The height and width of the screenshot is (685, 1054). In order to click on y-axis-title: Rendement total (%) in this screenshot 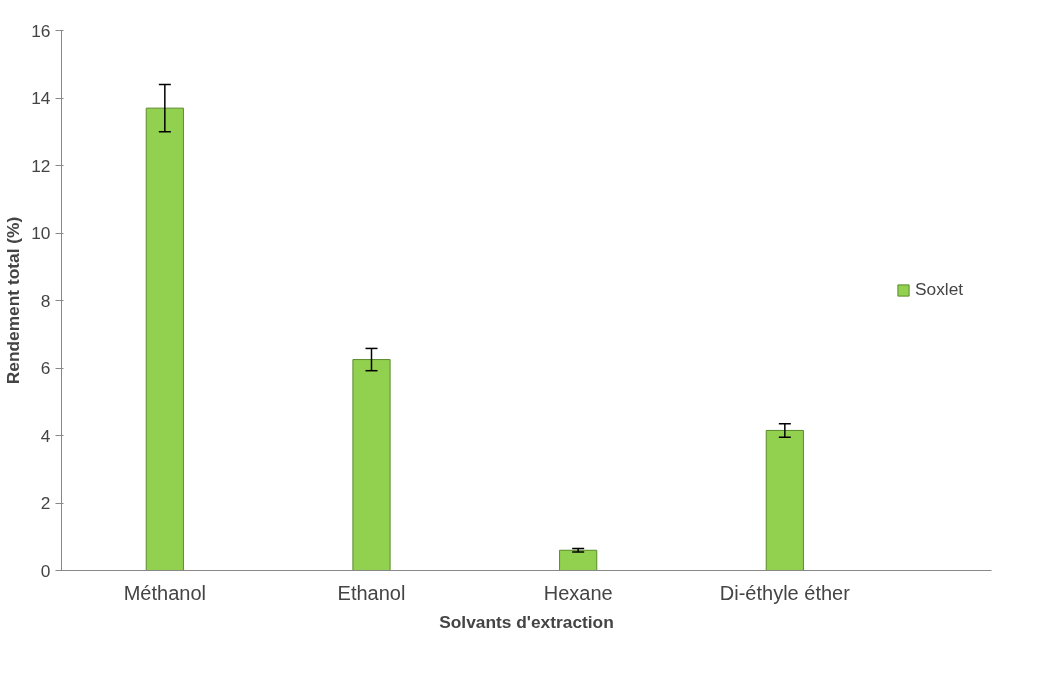, I will do `click(13, 300)`.